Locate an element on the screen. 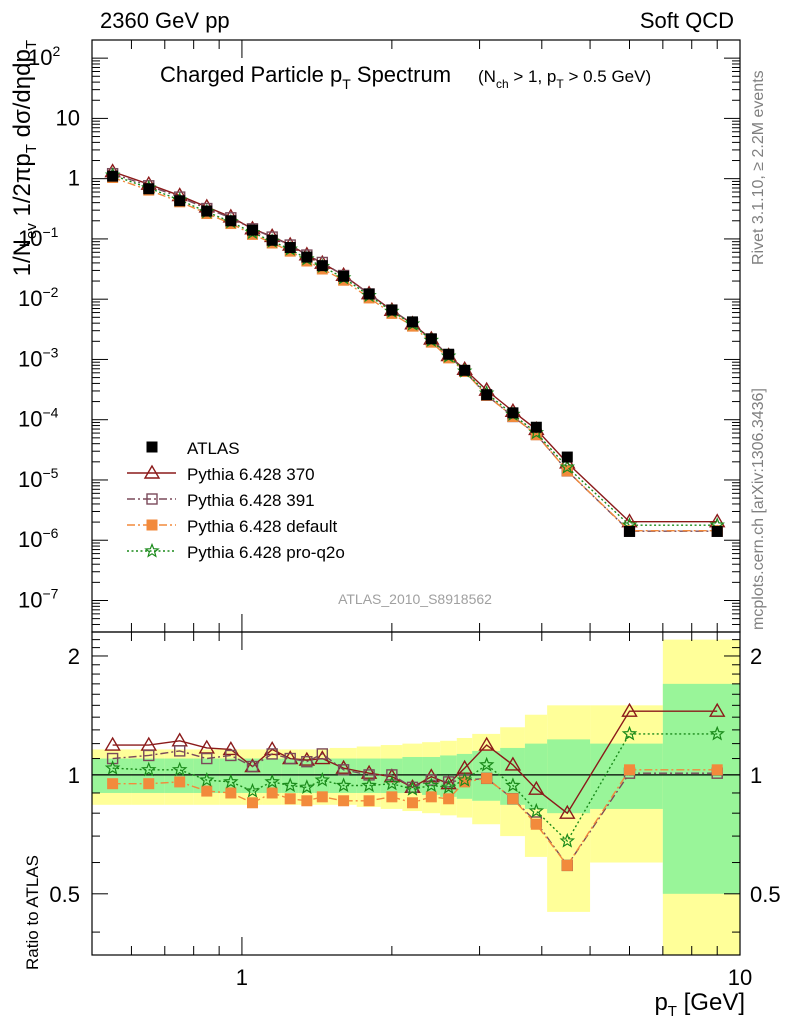  ratio-ytick-label-right: 1 is located at coordinates (756, 775).